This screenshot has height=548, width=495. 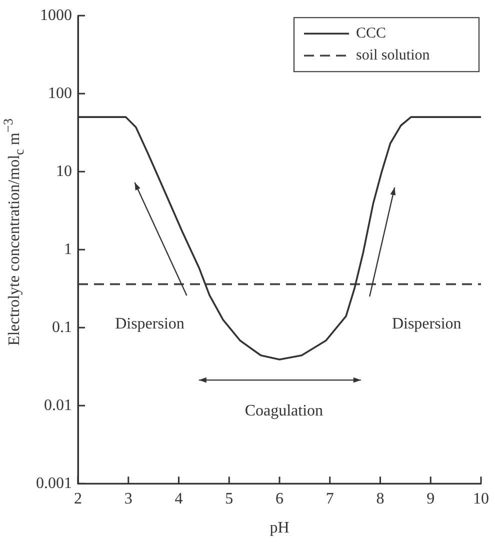 I want to click on x-tick-label: 8, so click(x=380, y=499).